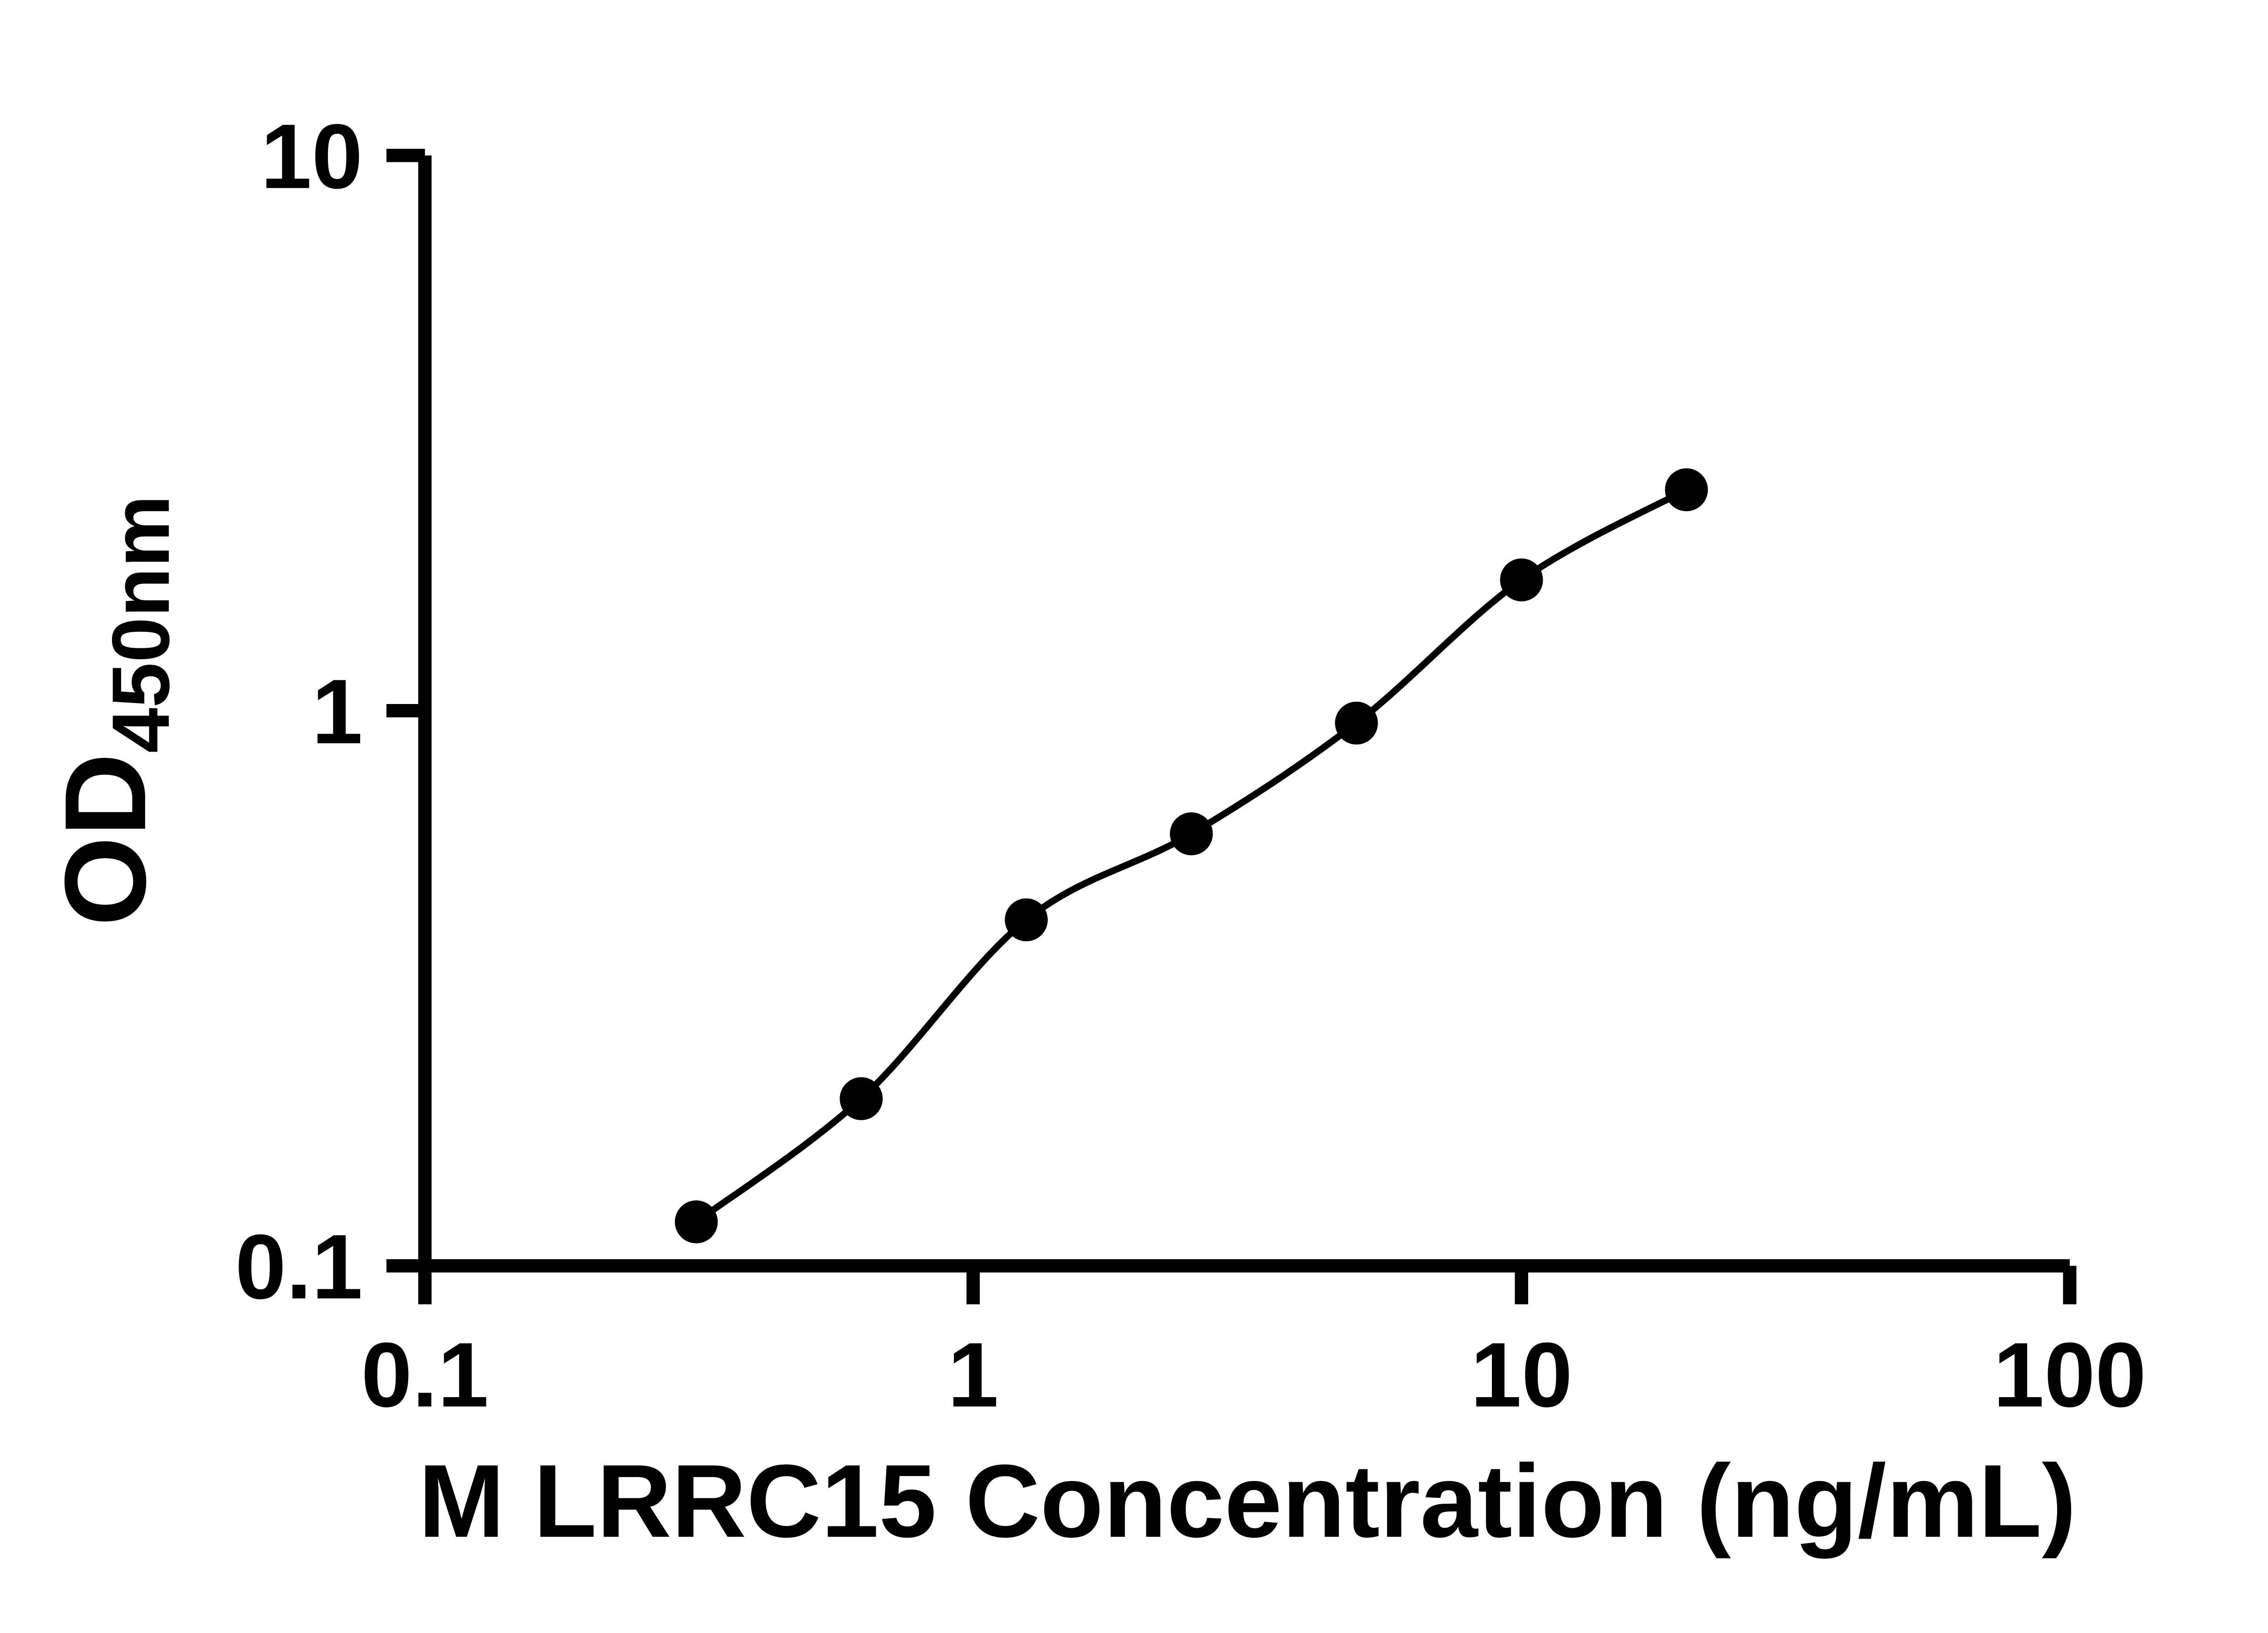 This screenshot has height=1633, width=2268. I want to click on y-tick-label: 0.1, so click(298, 1266).